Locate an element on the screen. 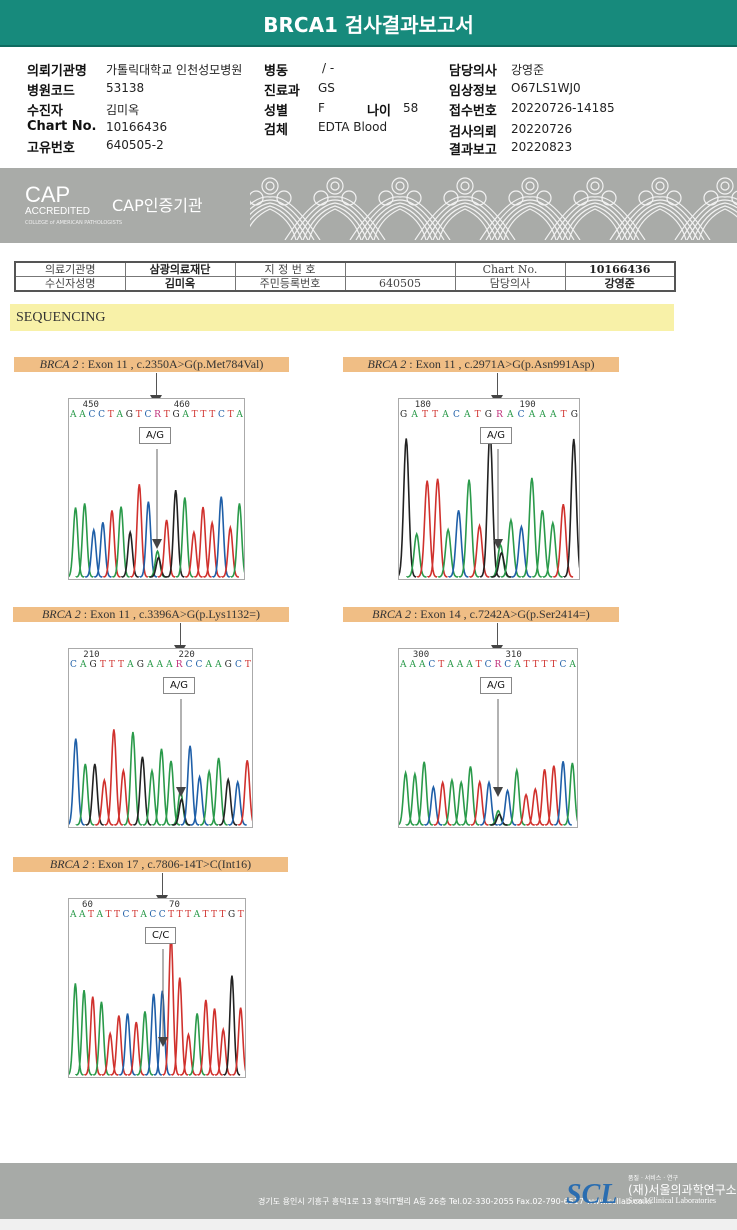 This screenshot has height=1230, width=737. cell: 강영준 is located at coordinates (620, 284).